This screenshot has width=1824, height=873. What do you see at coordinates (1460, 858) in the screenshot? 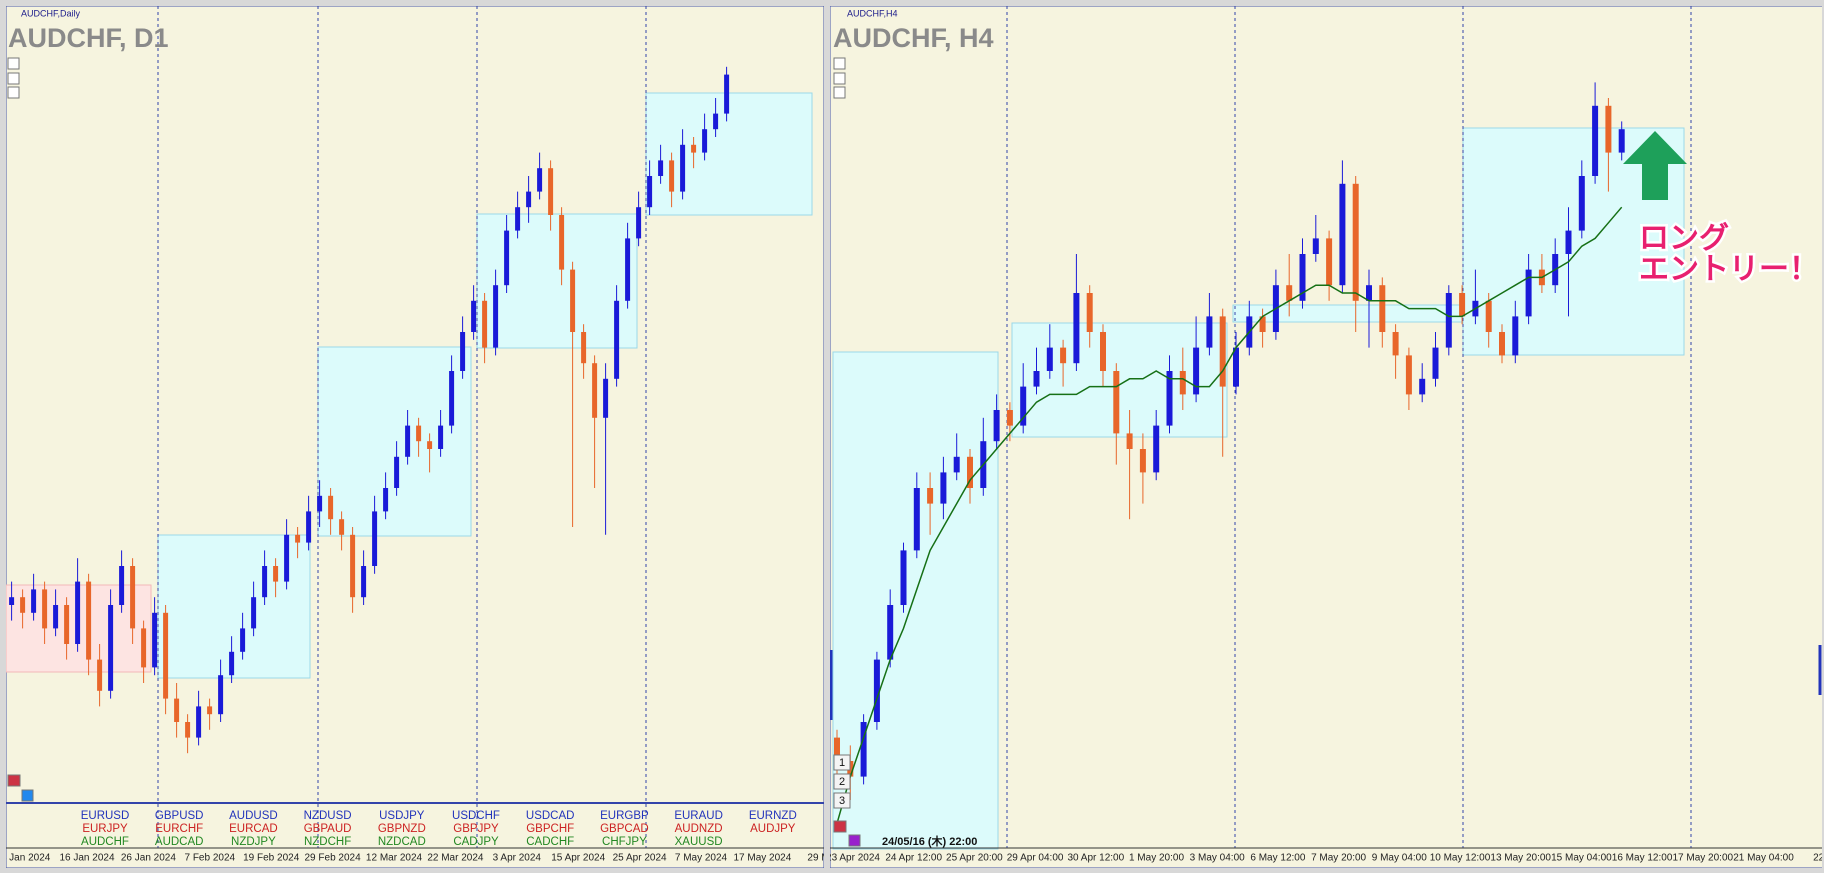
I see `x-tick-label: 10 May 12:00` at bounding box center [1460, 858].